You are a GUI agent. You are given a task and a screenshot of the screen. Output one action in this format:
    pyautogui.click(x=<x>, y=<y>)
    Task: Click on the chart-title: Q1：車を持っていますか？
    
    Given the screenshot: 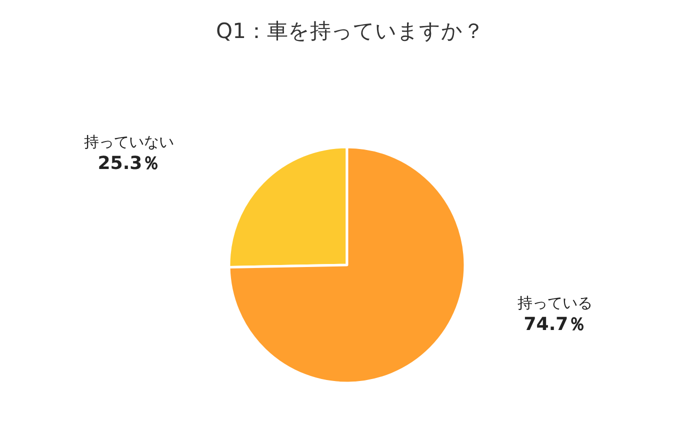 What is the action you would take?
    pyautogui.click(x=350, y=31)
    